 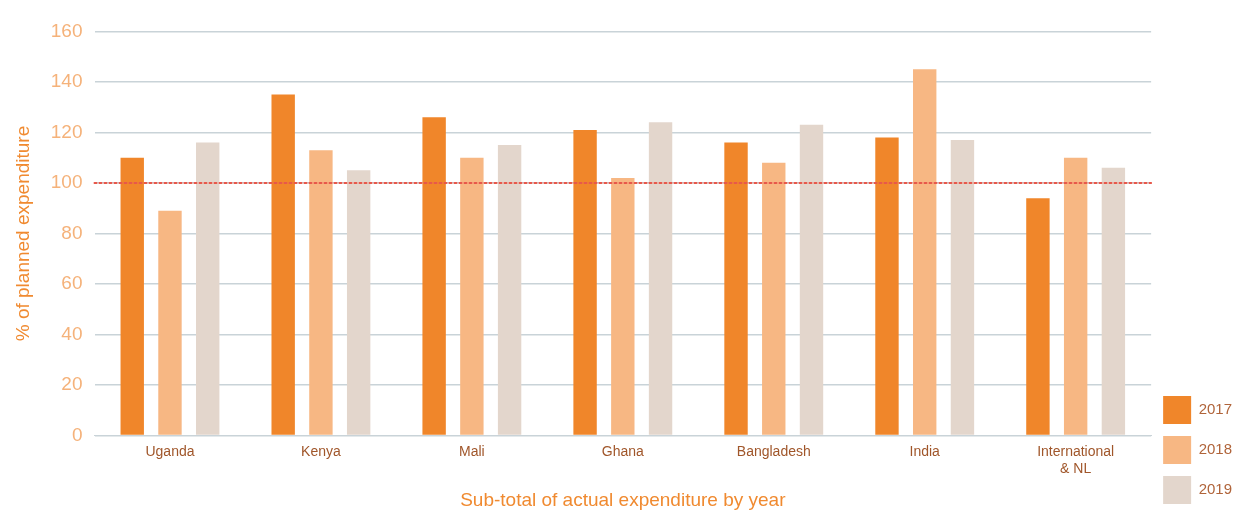 What do you see at coordinates (72, 283) in the screenshot?
I see `y-tick-label: 60` at bounding box center [72, 283].